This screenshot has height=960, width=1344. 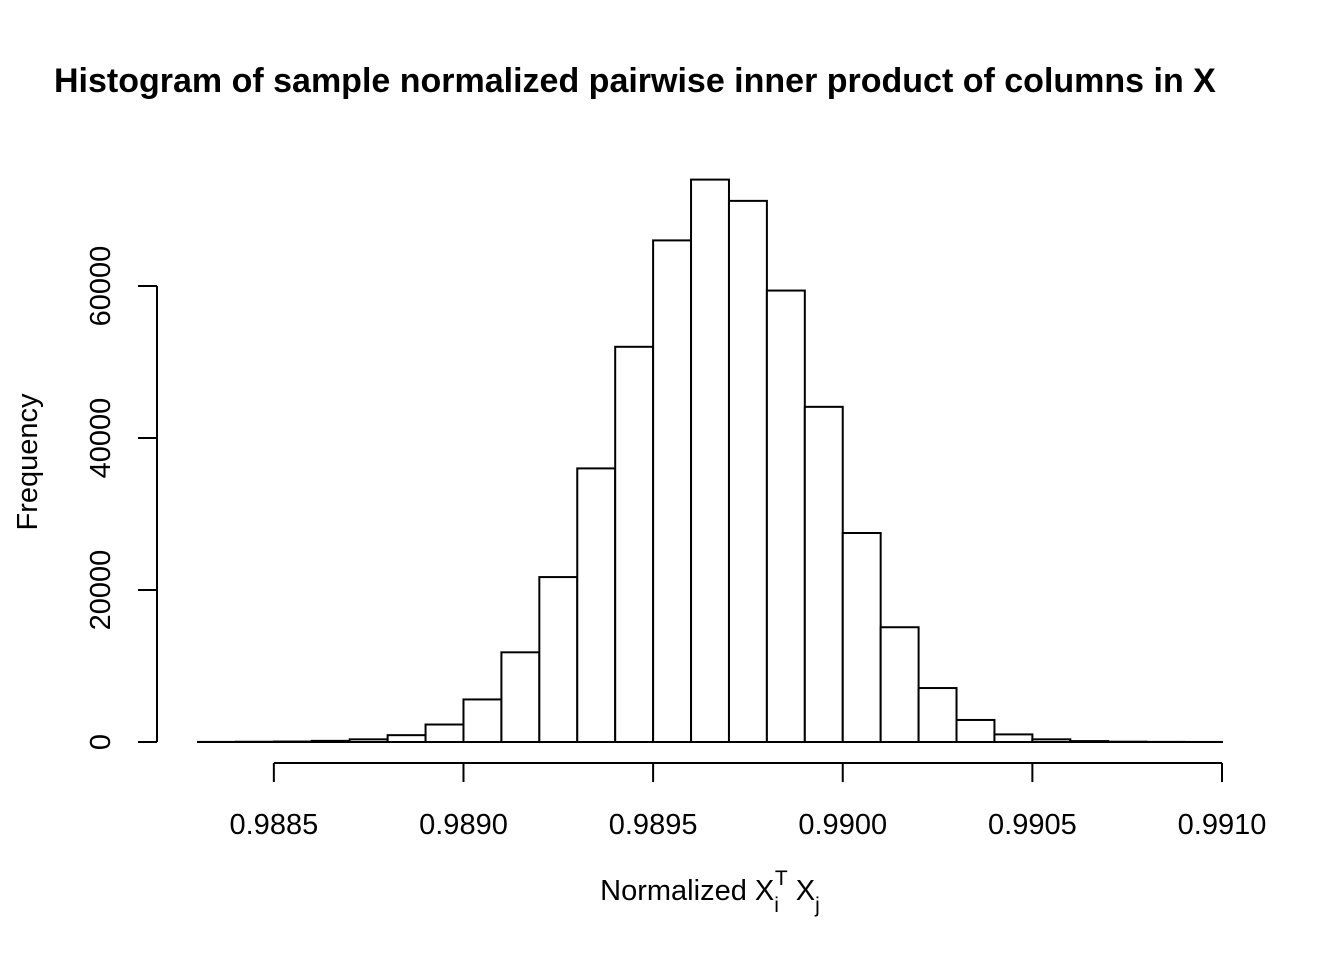 I want to click on y-axis: 0 20000 40000 60000, so click(x=121, y=498).